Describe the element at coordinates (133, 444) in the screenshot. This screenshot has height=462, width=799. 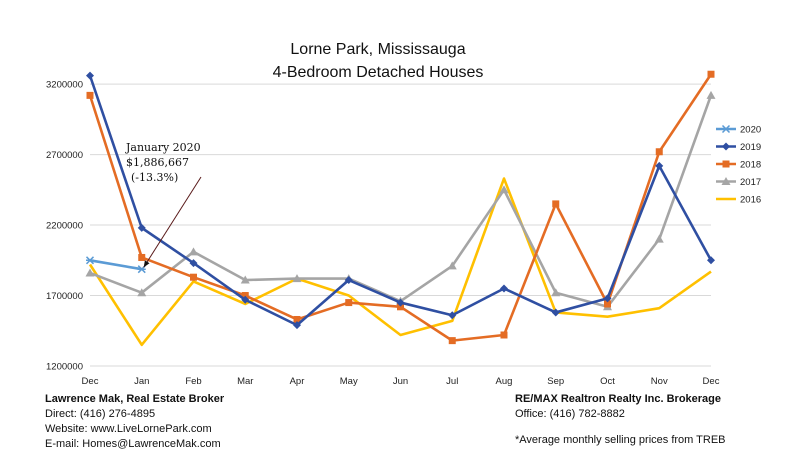
I see `email: E-mail: Homes@LawrenceMak.com` at that location.